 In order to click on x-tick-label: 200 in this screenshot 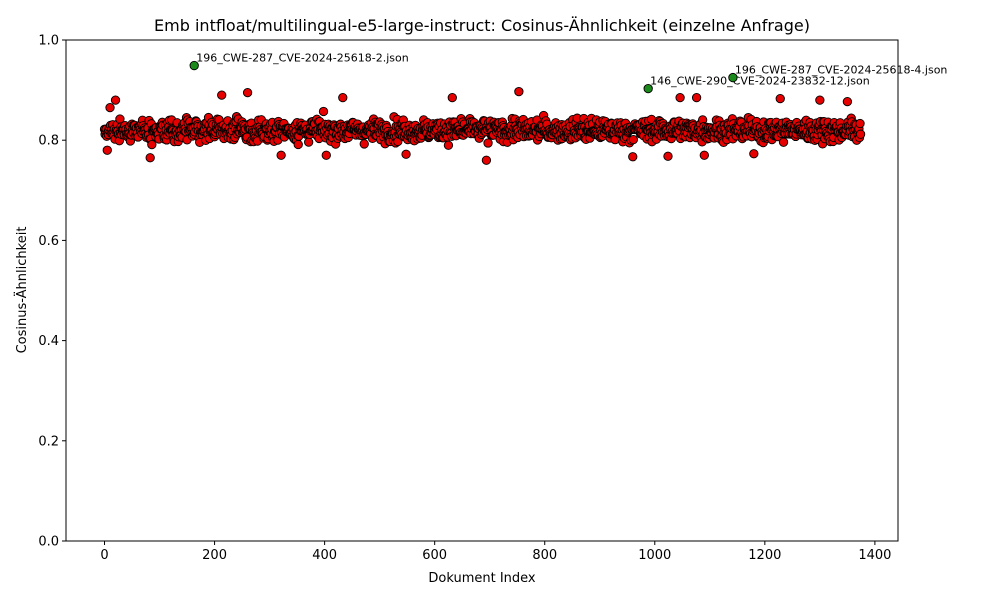, I will do `click(214, 555)`.